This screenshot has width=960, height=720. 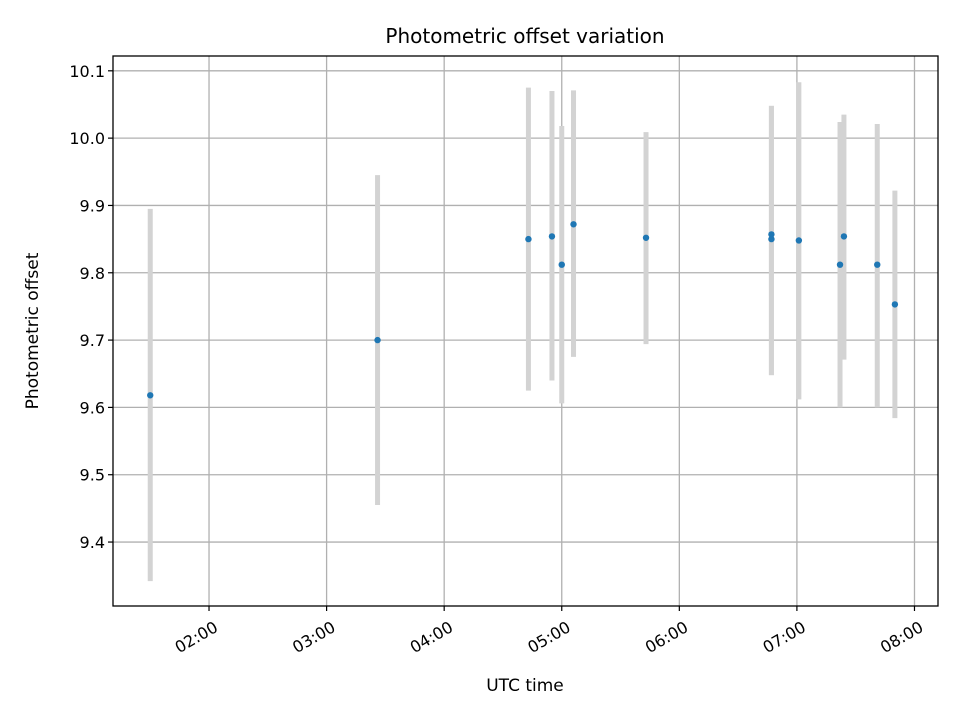 I want to click on y-tick-label: 9.5, so click(x=92, y=475).